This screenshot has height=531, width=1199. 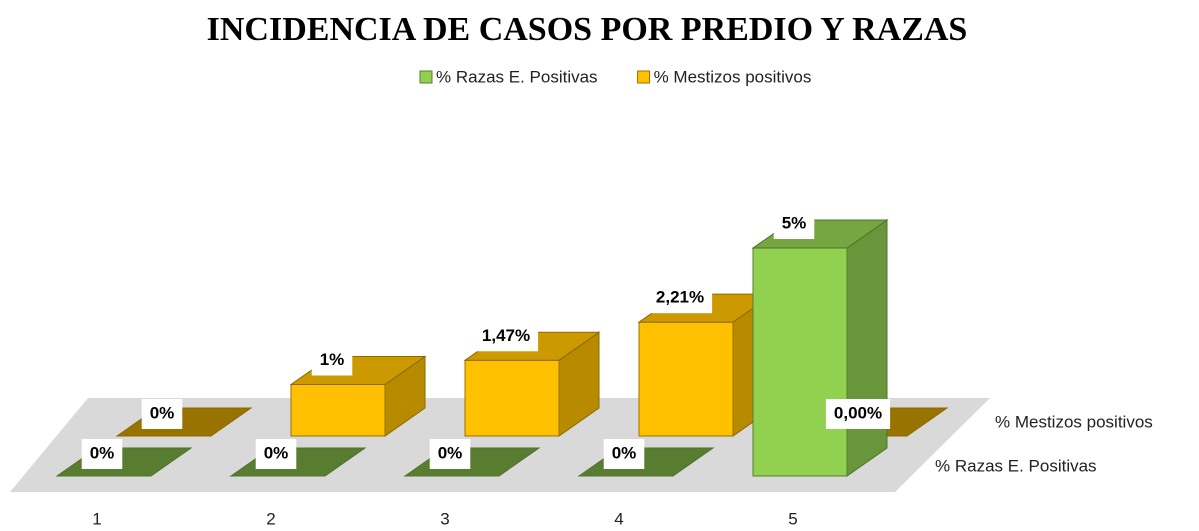 What do you see at coordinates (618, 518) in the screenshot?
I see `x-tick-label: 4` at bounding box center [618, 518].